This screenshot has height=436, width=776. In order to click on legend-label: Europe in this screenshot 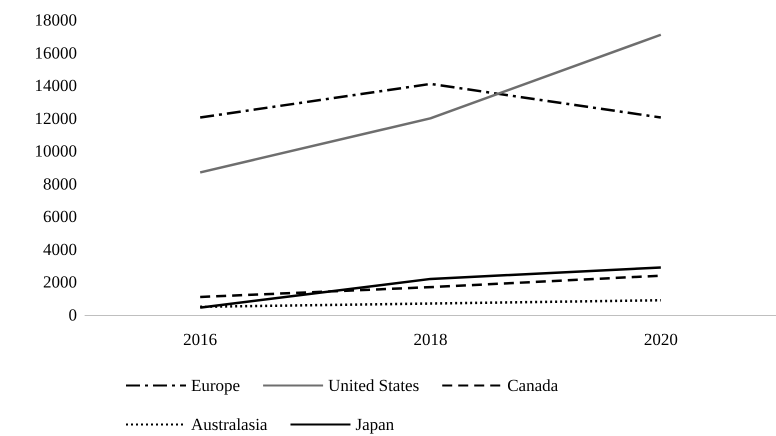, I will do `click(215, 385)`.